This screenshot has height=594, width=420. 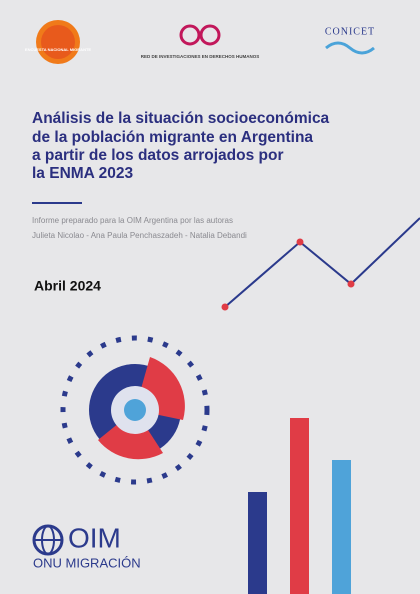 I want to click on deco-pie-slice, so click(x=130, y=435).